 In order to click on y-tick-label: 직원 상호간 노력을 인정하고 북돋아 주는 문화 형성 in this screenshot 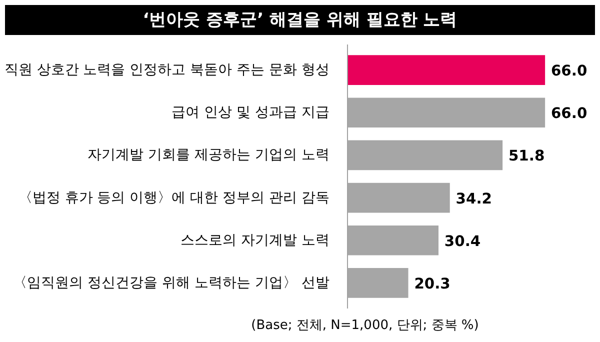, I will do `click(167, 70)`.